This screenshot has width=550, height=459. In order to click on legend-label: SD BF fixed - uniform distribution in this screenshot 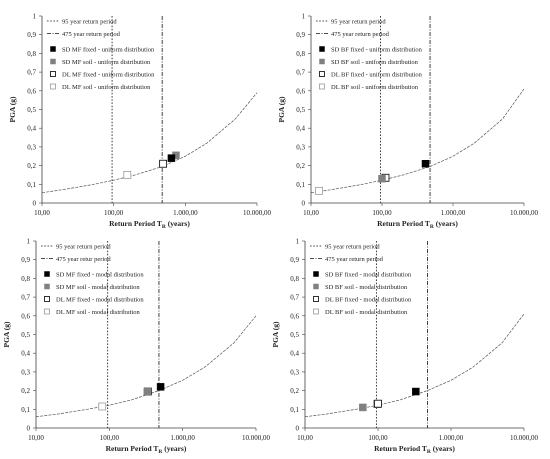, I will do `click(377, 50)`.